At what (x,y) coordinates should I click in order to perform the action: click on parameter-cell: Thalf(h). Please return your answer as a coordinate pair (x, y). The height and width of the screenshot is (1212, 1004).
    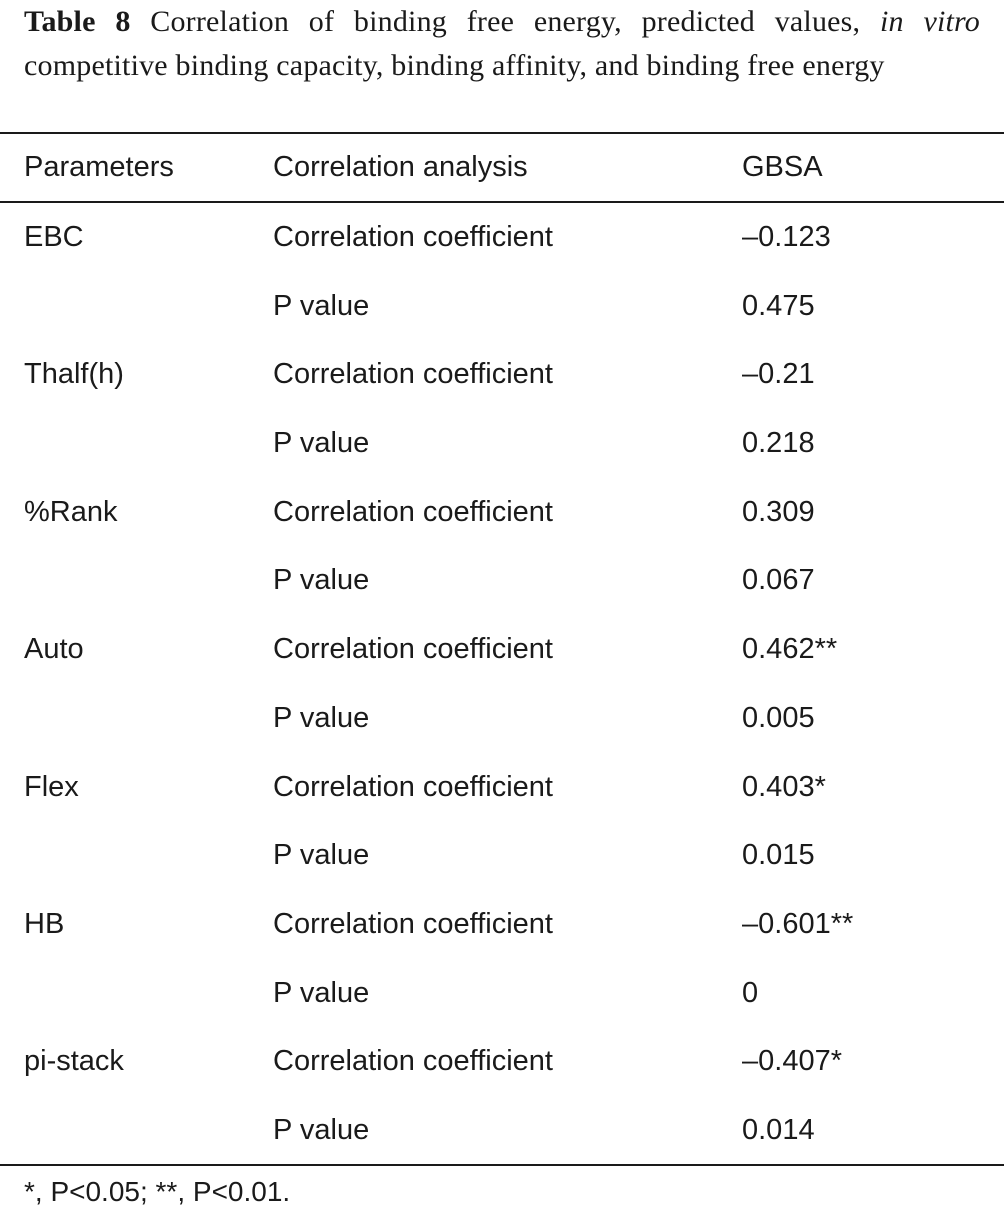
    Looking at the image, I should click on (74, 374).